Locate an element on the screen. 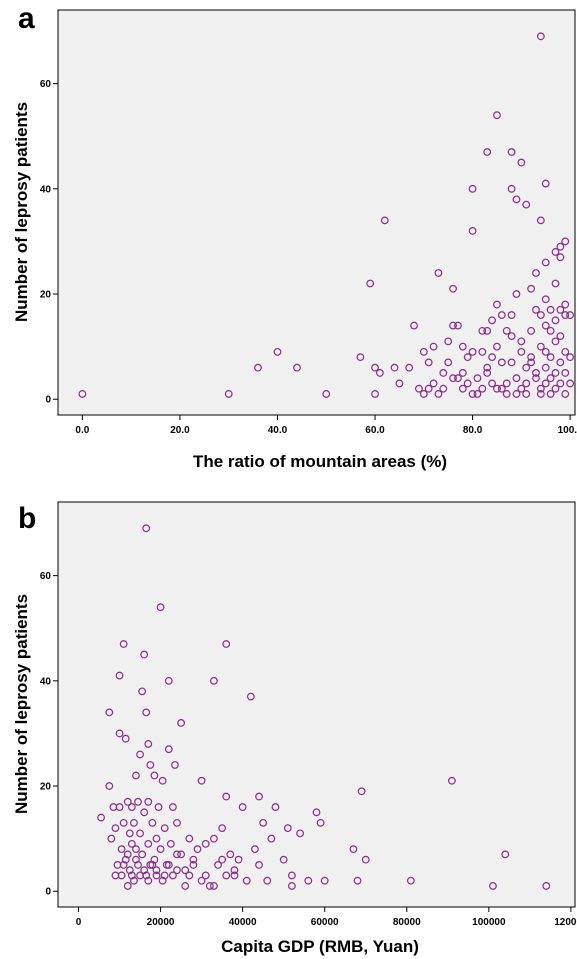 The height and width of the screenshot is (959, 577). panel-b-letter: b is located at coordinates (27, 518).